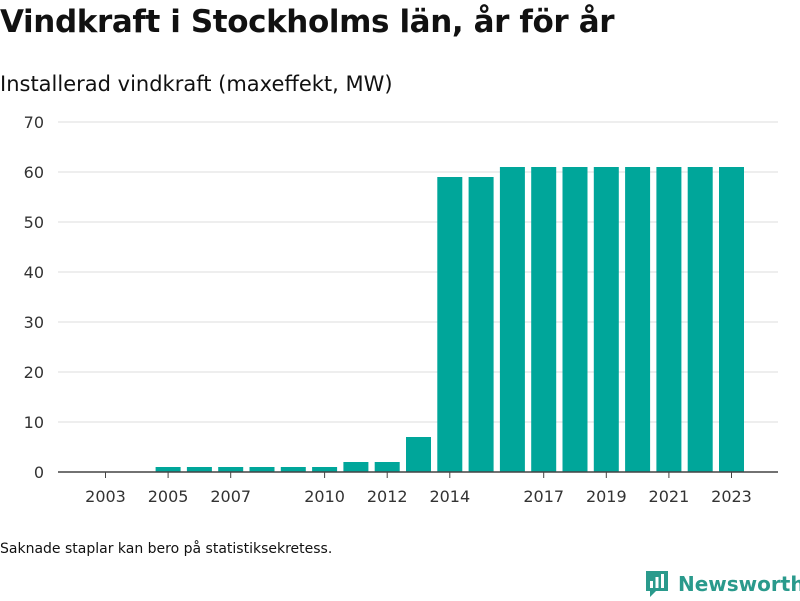 This screenshot has height=601, width=800. Describe the element at coordinates (657, 584) in the screenshot. I see `newsworthy-logo-icon` at that location.